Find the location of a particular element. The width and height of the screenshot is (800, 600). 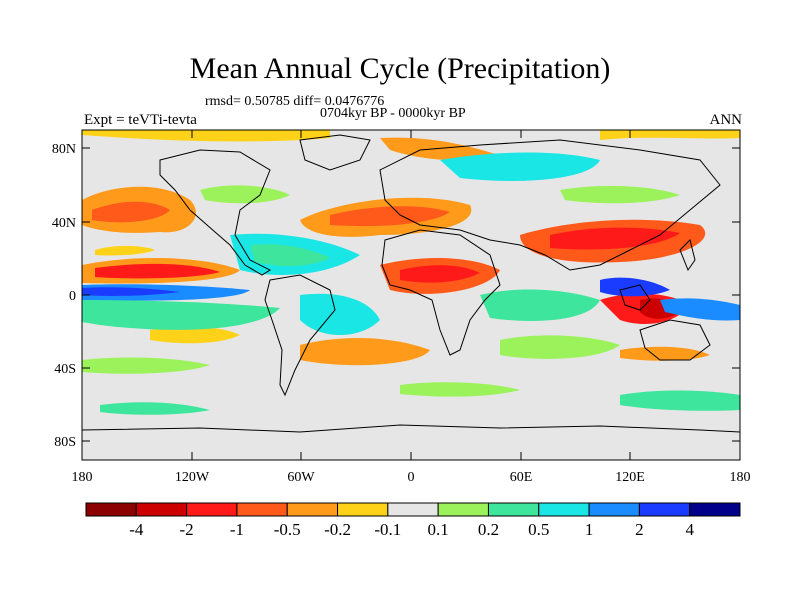

lon-tick-label: 60W is located at coordinates (301, 477).